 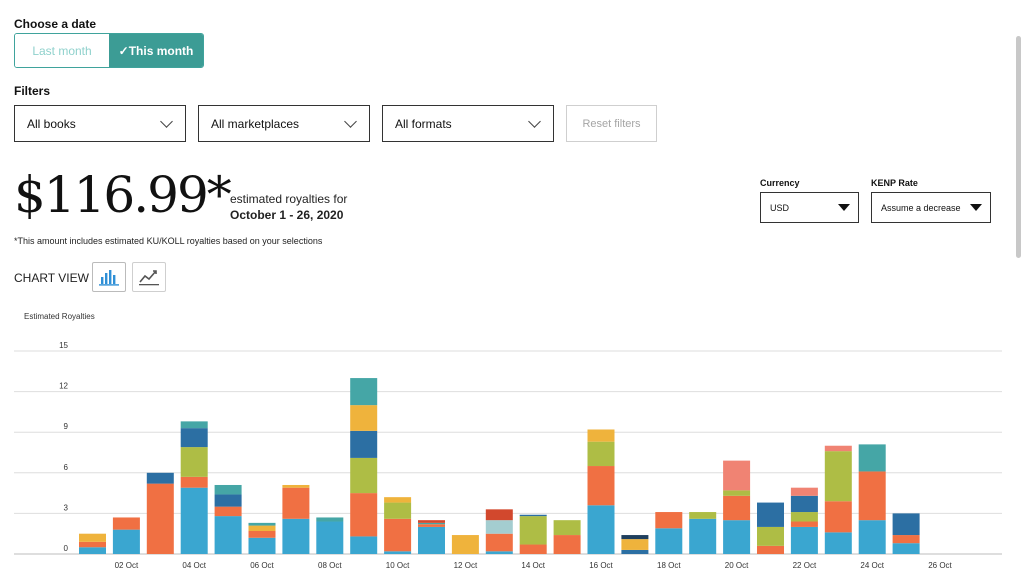 I want to click on marketplaces-dropdown: All marketplaces, so click(x=284, y=123).